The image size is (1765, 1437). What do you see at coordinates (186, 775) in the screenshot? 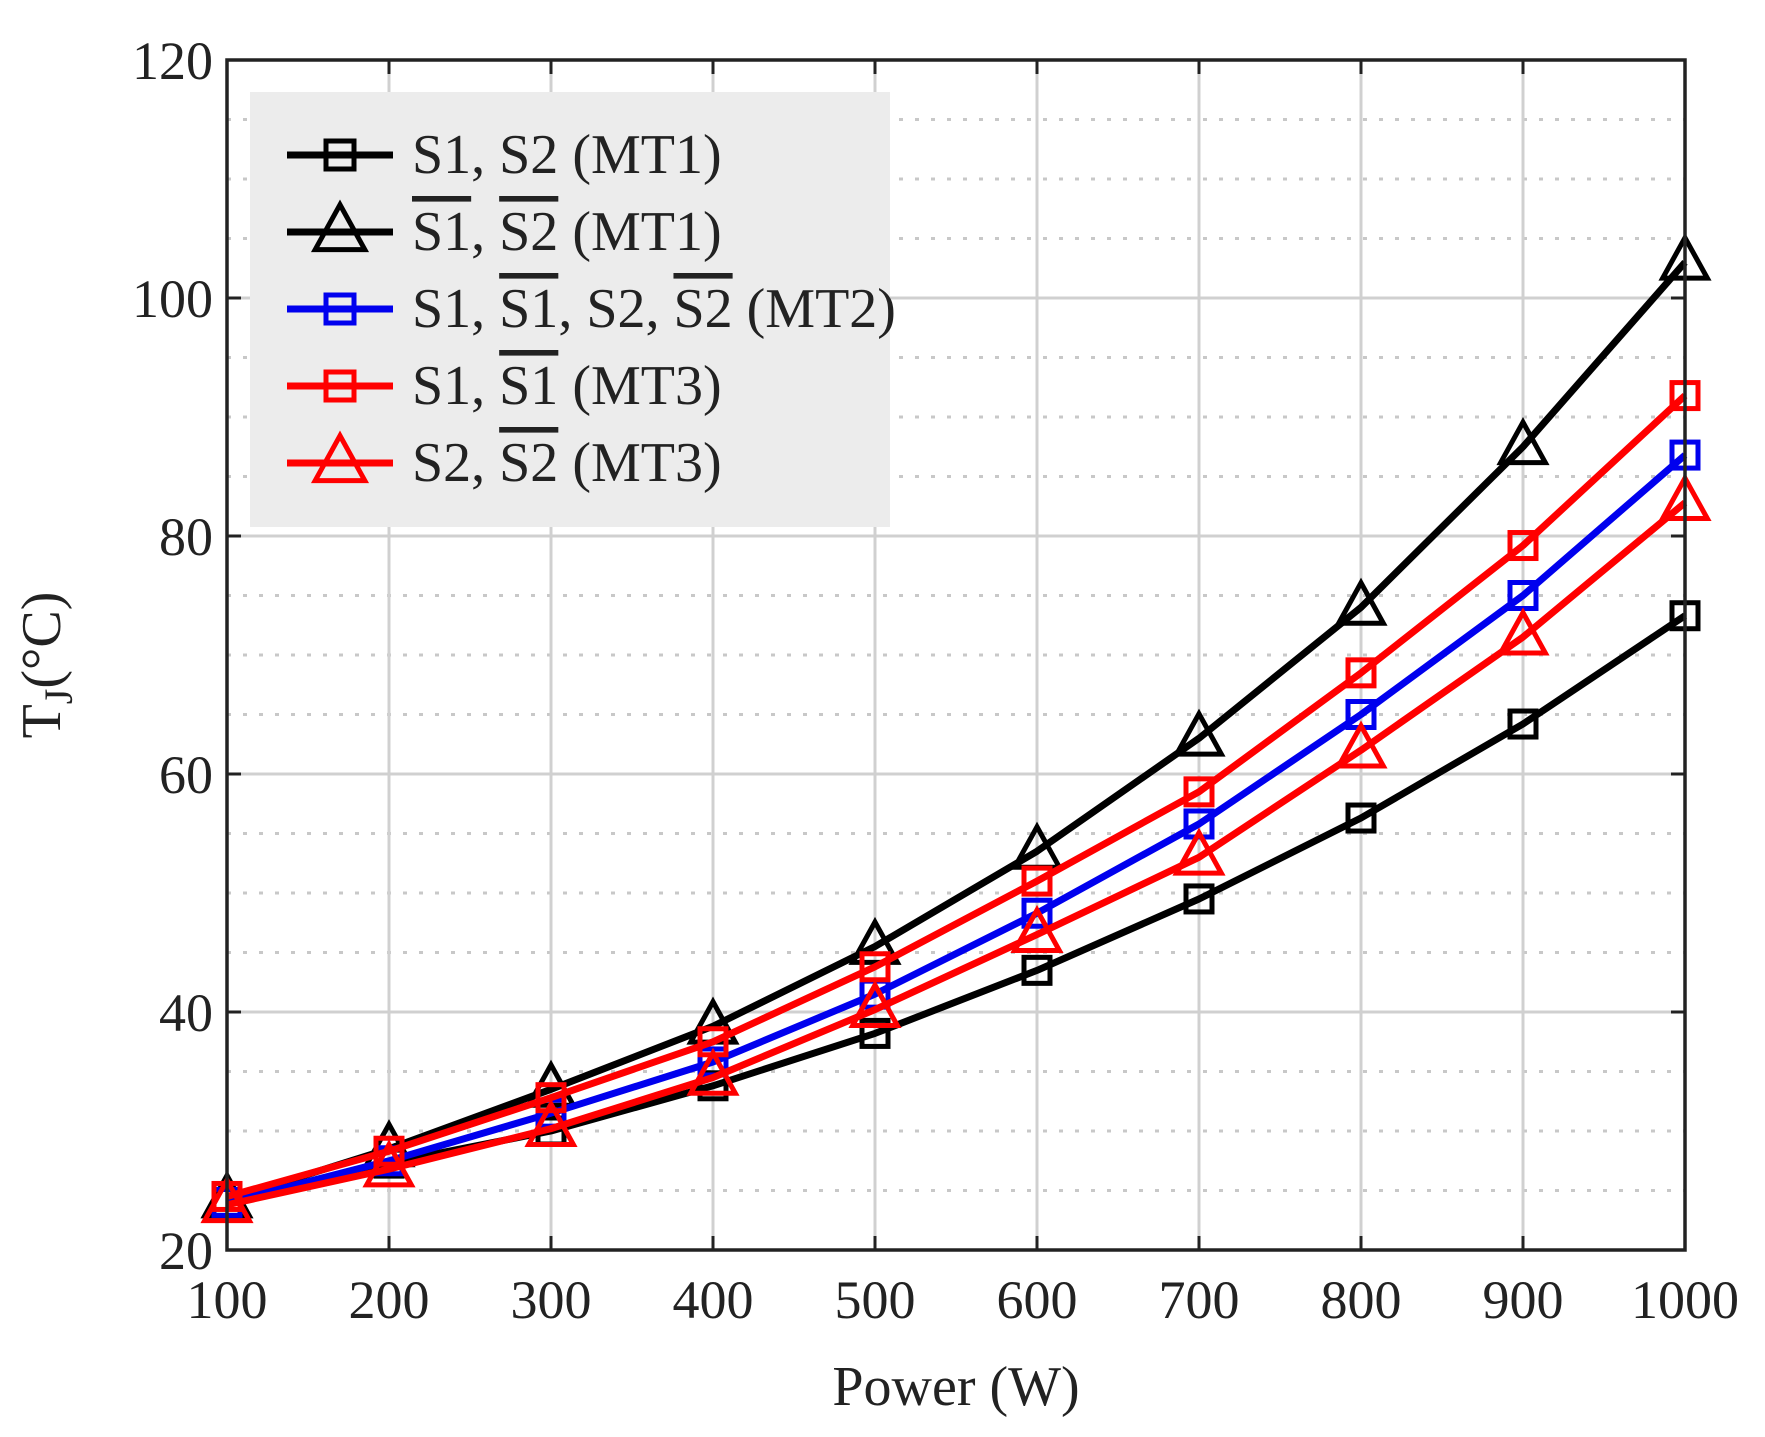
I see `y-tick-label: 60` at bounding box center [186, 775].